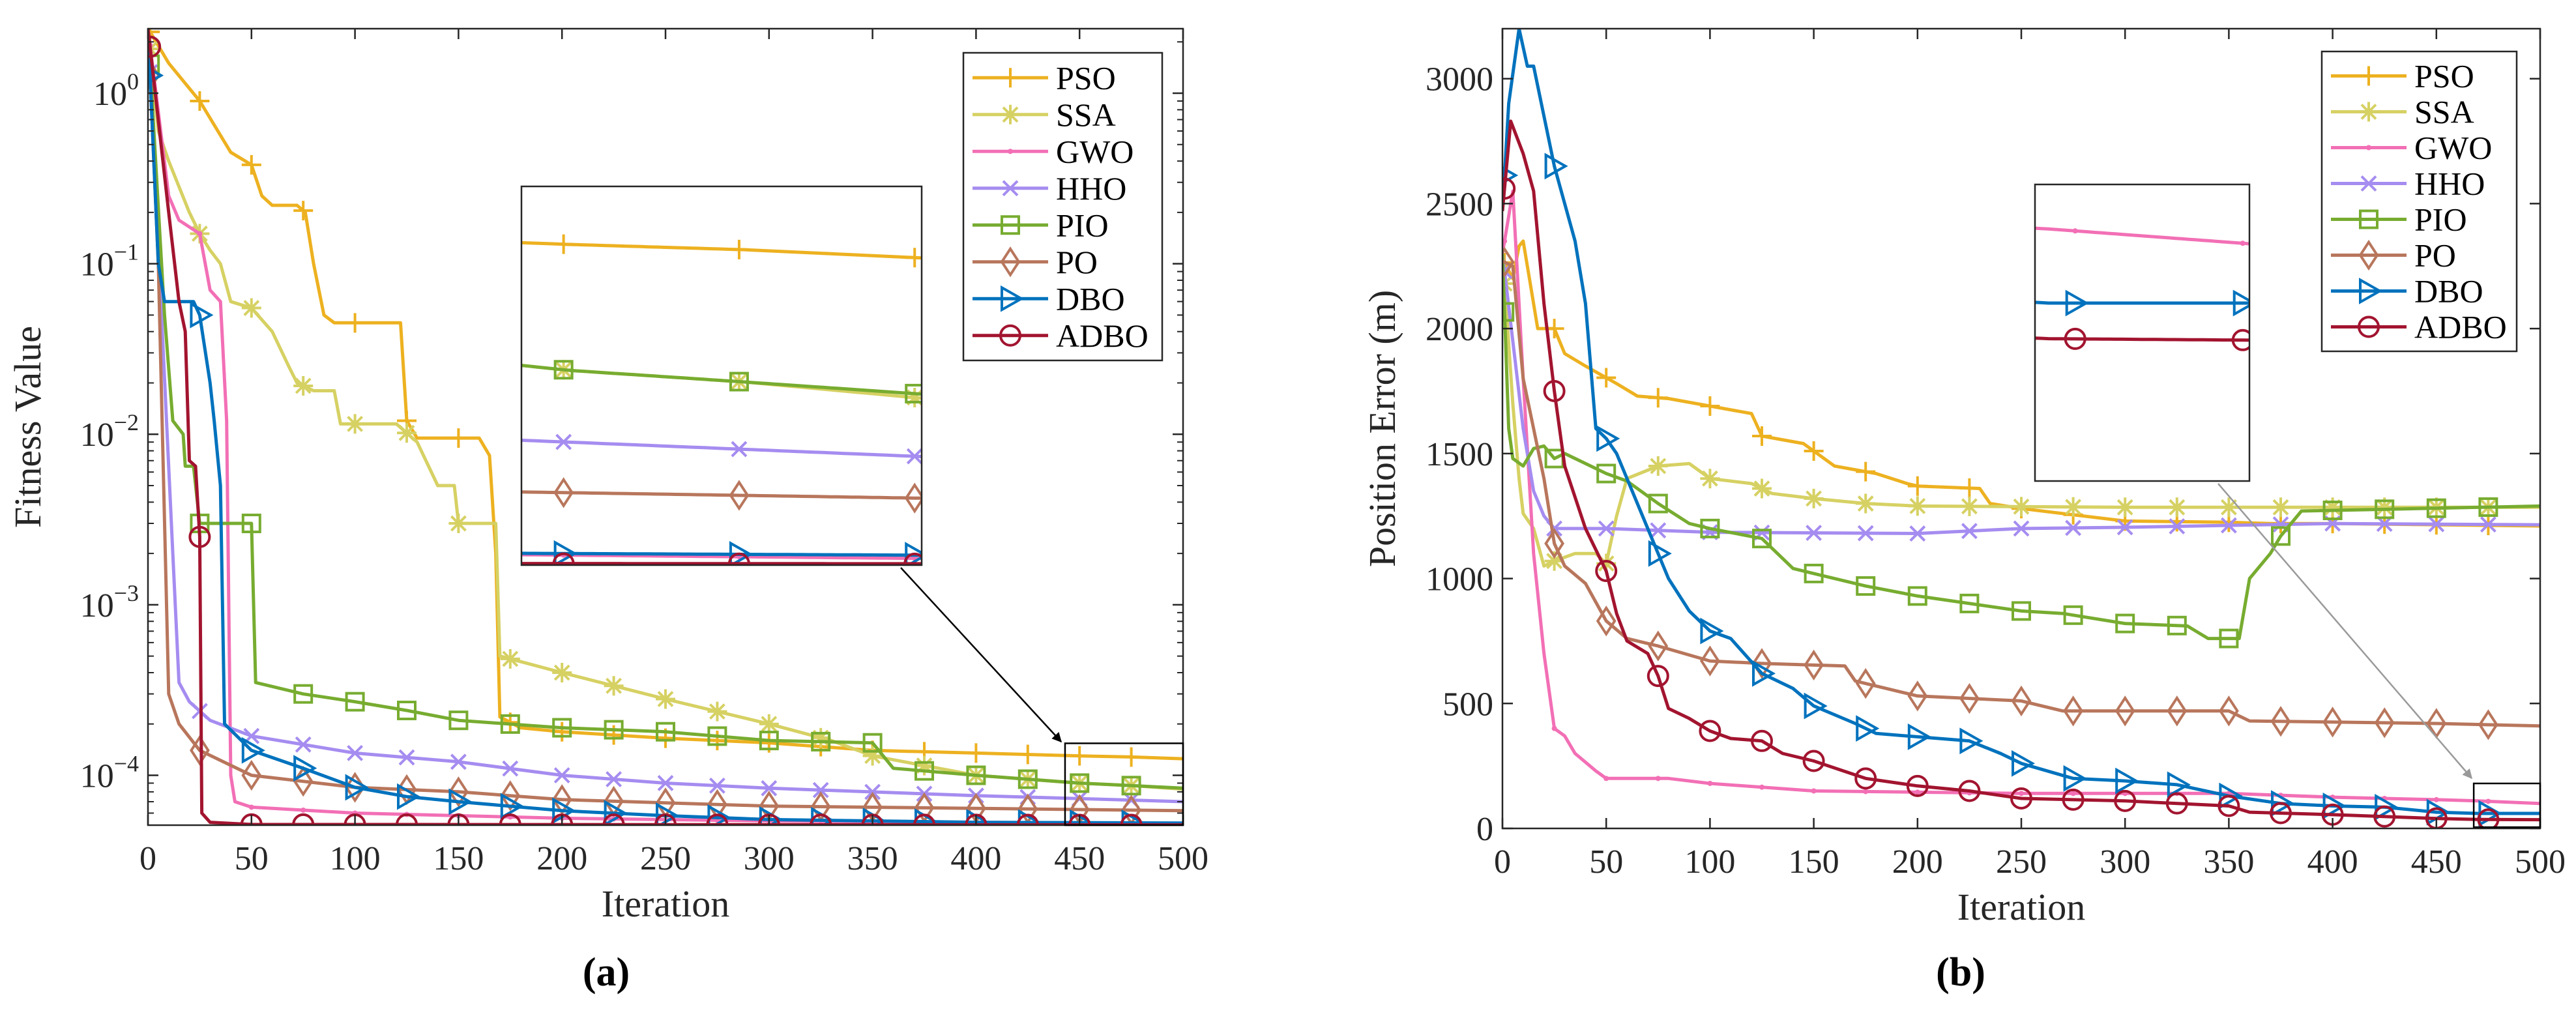 The image size is (2576, 1022). Describe the element at coordinates (769, 858) in the screenshot. I see `x-tick-label: 300` at that location.